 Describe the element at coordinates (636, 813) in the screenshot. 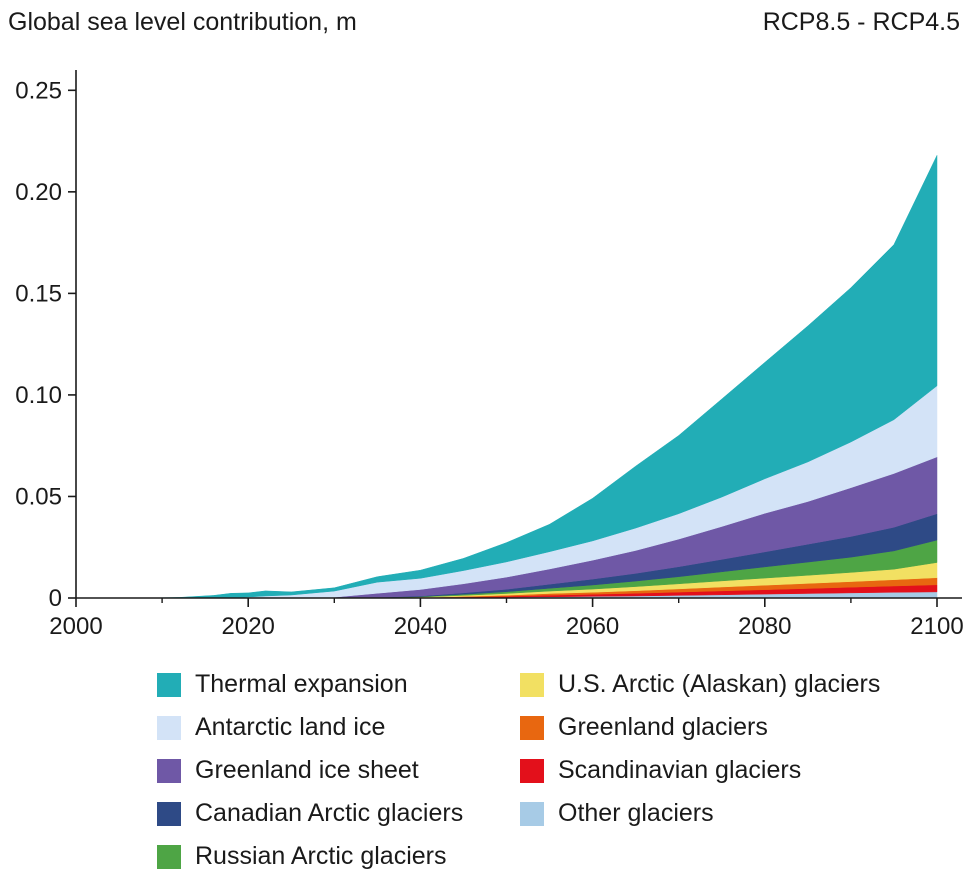

I see `legend-label: Other glaciers` at that location.